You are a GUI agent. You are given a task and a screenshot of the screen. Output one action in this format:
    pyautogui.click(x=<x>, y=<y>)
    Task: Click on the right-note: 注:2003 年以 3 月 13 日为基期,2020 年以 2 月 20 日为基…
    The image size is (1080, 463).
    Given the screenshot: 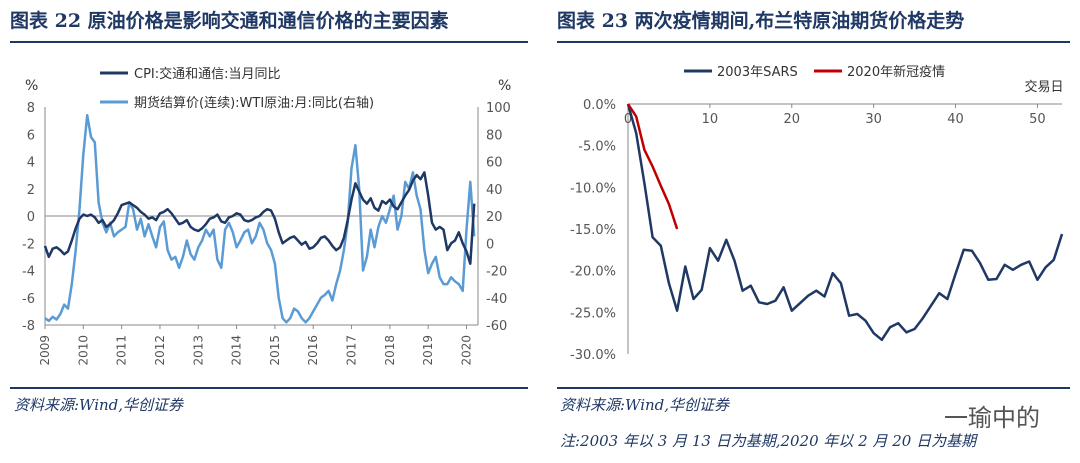 What is the action you would take?
    pyautogui.click(x=768, y=441)
    